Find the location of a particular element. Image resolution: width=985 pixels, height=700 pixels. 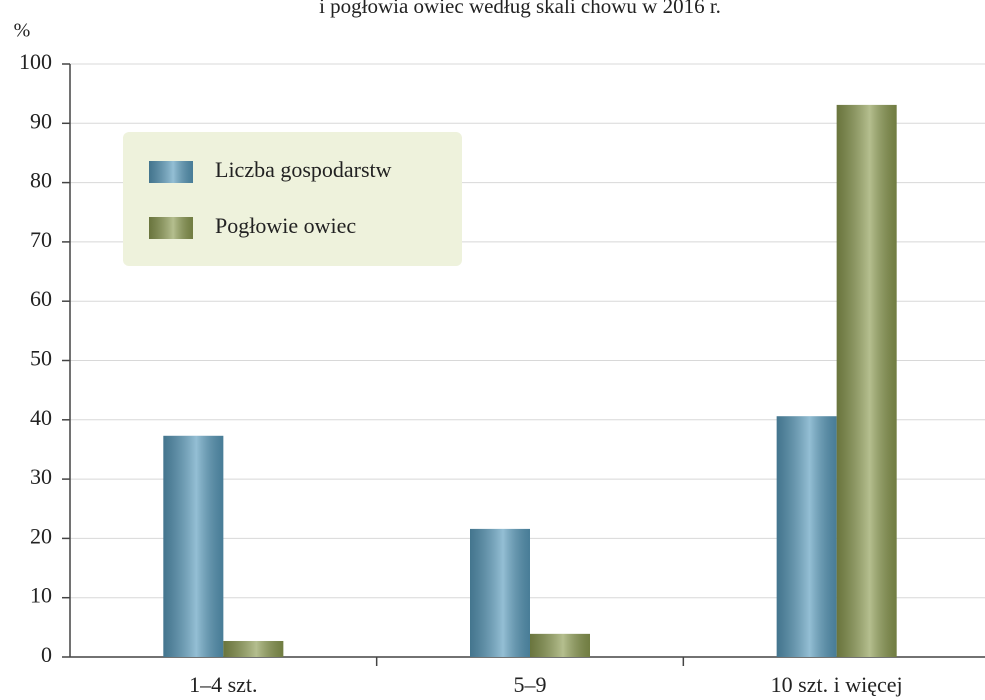

y-tick-label: 100 is located at coordinates (35, 61).